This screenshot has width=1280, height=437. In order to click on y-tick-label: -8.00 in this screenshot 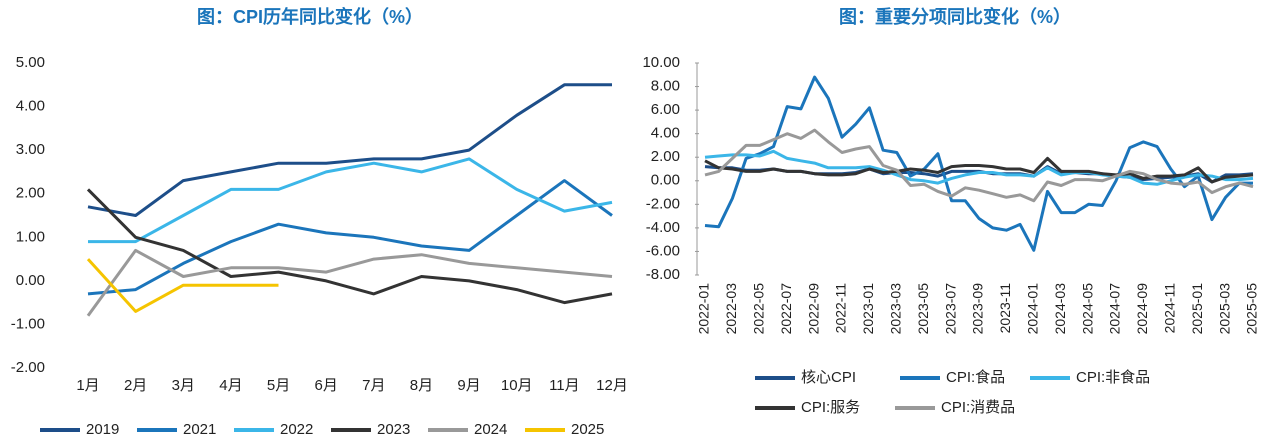, I will do `click(663, 274)`.